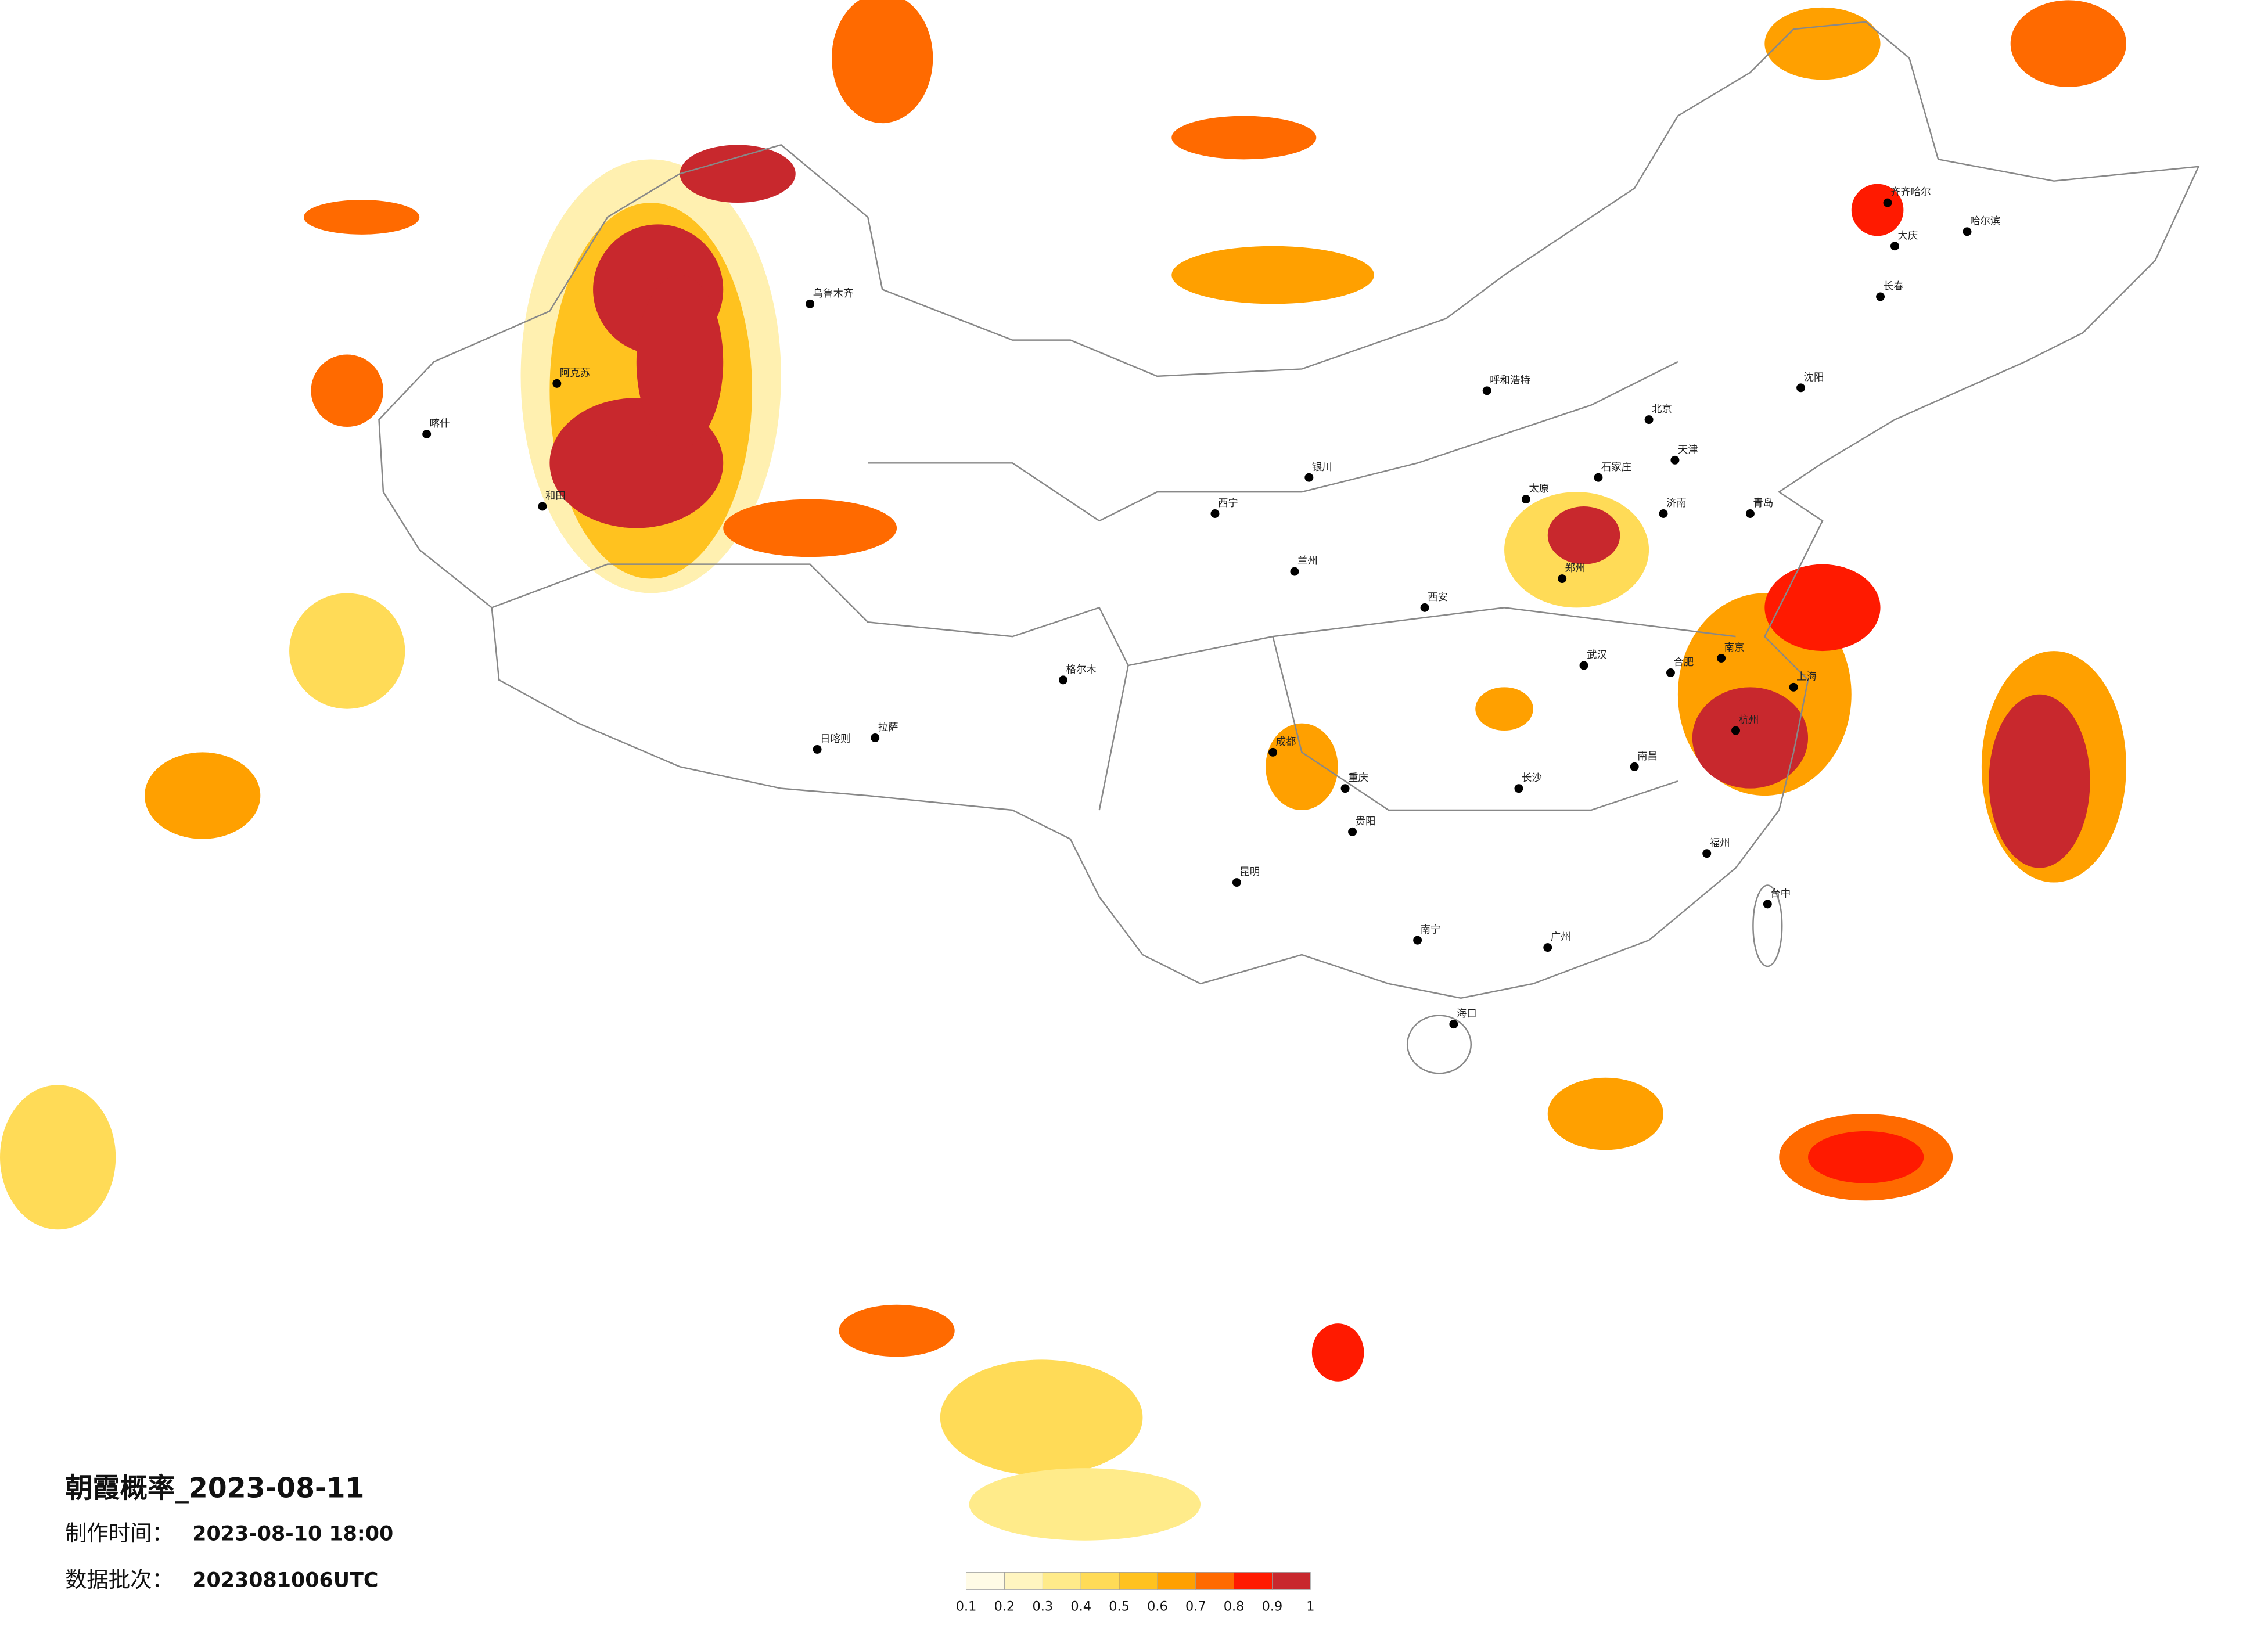 The width and height of the screenshot is (2268, 1626). What do you see at coordinates (1366, 822) in the screenshot?
I see `city-label: 贵阳` at bounding box center [1366, 822].